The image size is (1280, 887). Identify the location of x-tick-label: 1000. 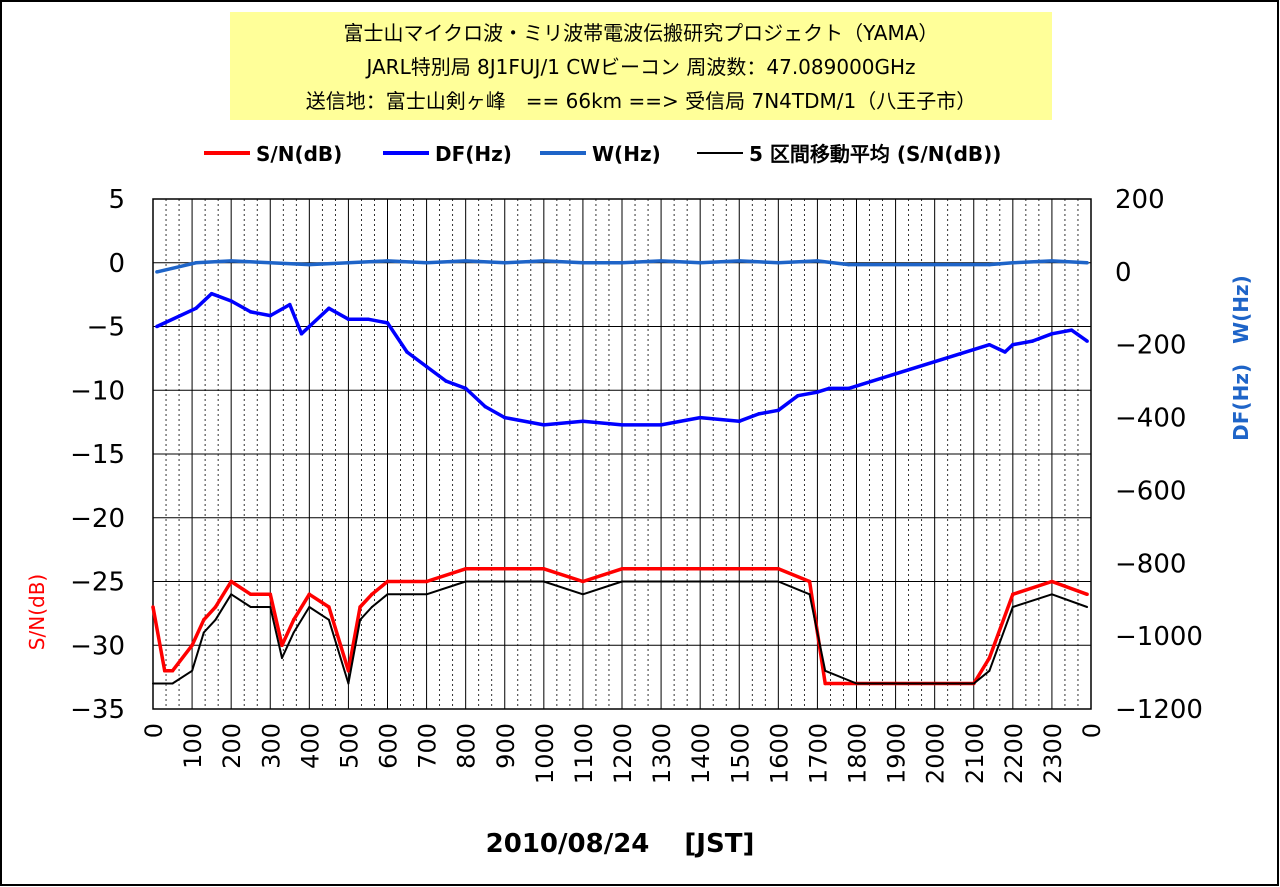
(545, 753).